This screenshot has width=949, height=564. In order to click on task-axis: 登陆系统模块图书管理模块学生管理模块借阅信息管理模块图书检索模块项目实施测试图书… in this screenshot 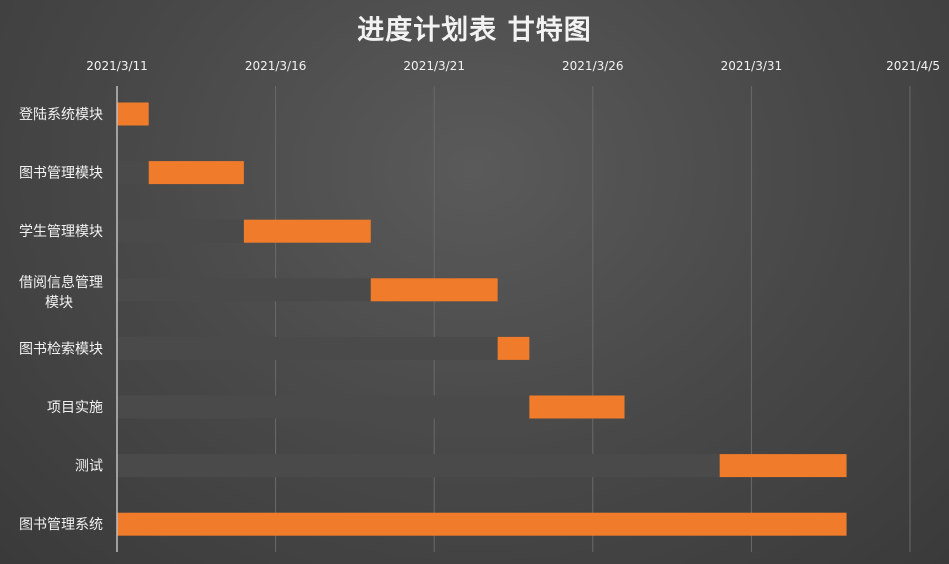, I will do `click(61, 320)`.